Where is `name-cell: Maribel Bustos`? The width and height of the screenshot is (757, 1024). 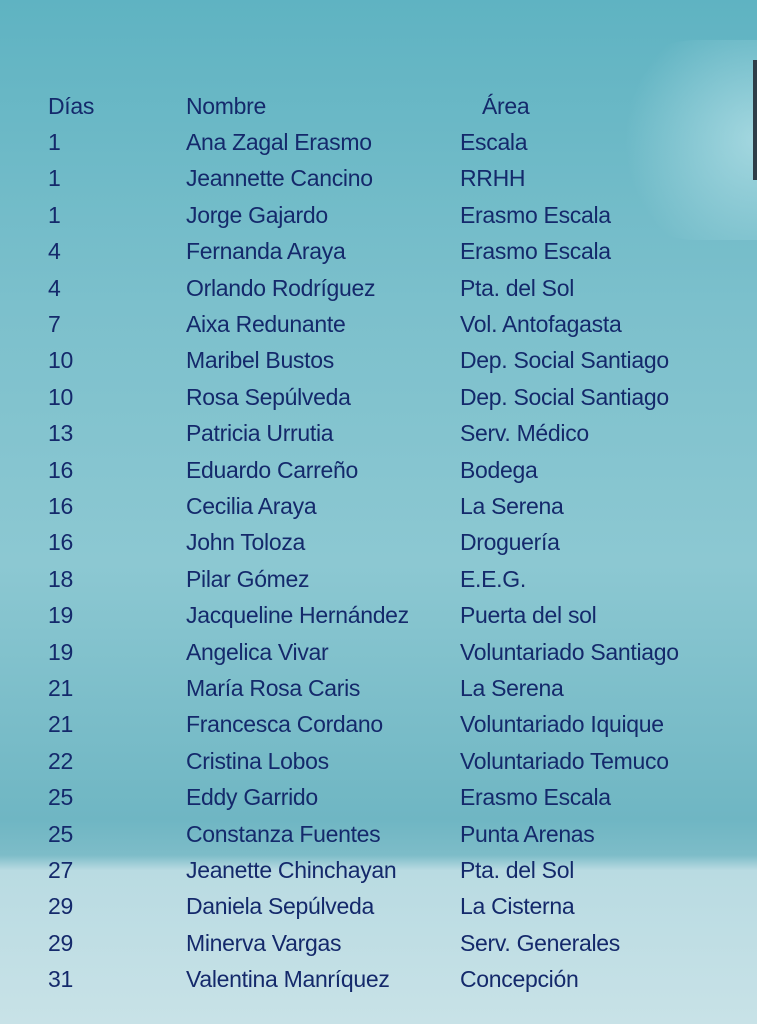 name-cell: Maribel Bustos is located at coordinates (260, 360).